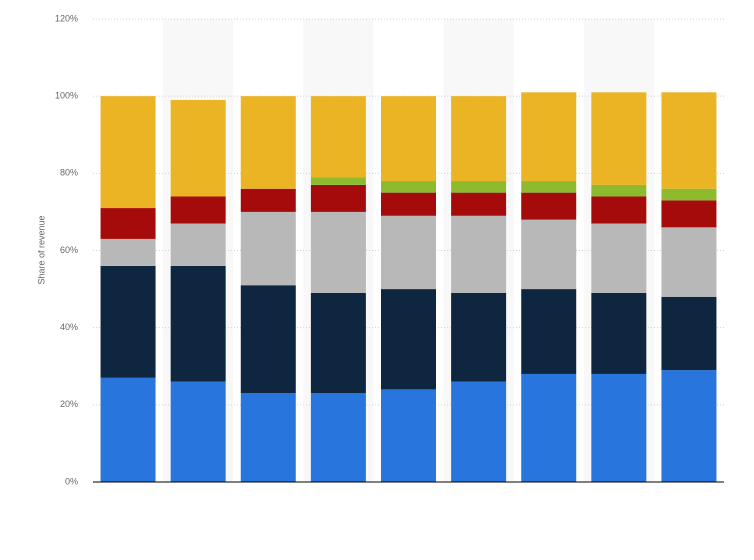 The image size is (754, 560). Describe the element at coordinates (69, 173) in the screenshot. I see `y-tick-label: 80%` at that location.